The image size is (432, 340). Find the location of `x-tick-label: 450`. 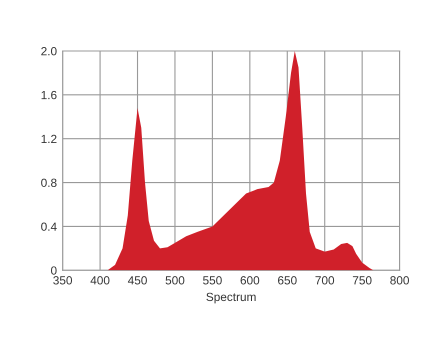

x-tick-label: 450 is located at coordinates (137, 280).